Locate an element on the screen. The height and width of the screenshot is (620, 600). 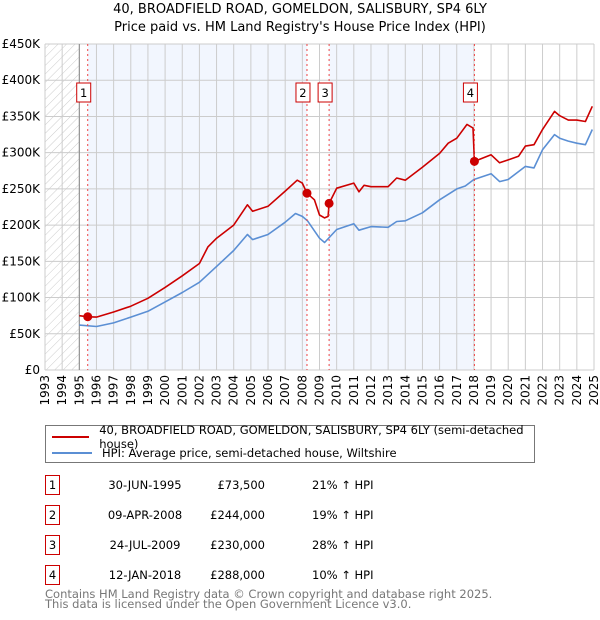
x-tick-label: 2025 is located at coordinates (593, 390).